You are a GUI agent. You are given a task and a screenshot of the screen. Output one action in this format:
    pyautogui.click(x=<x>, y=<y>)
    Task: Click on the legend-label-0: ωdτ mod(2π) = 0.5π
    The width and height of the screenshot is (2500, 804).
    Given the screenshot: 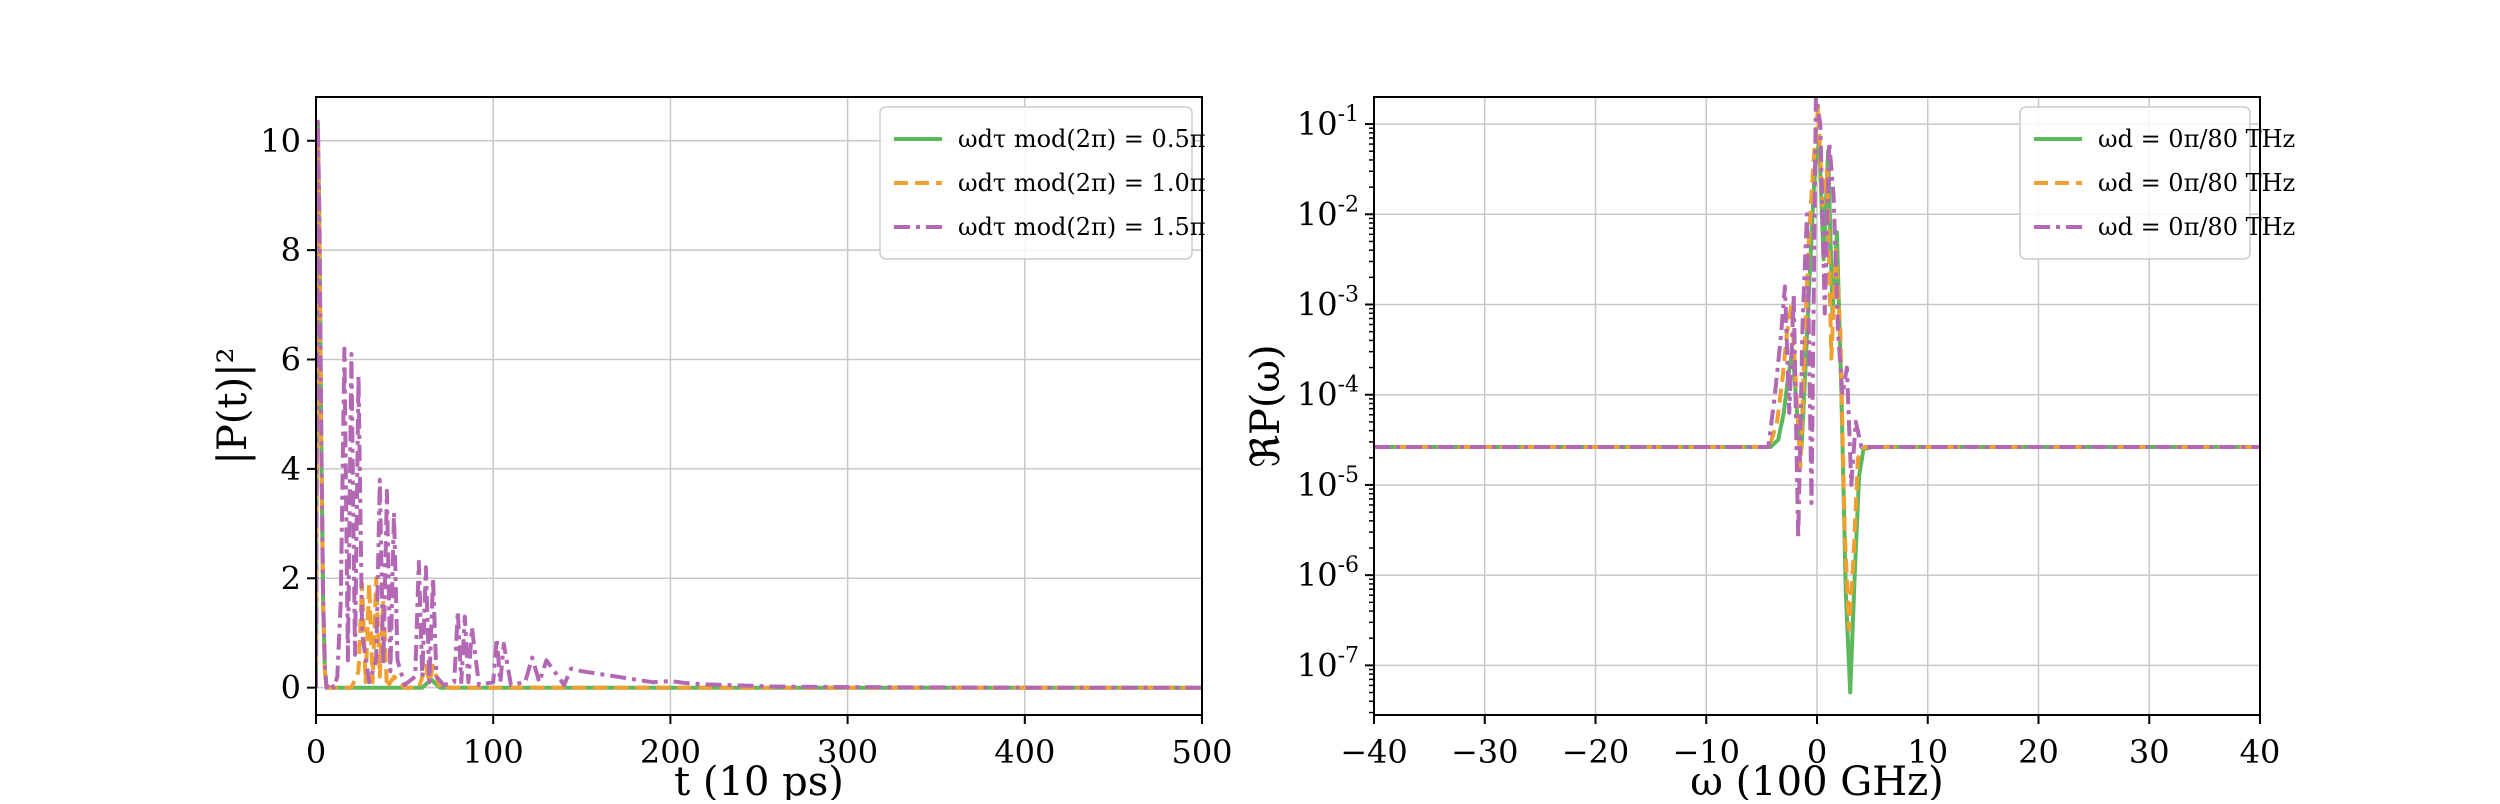 What is the action you would take?
    pyautogui.click(x=1082, y=139)
    